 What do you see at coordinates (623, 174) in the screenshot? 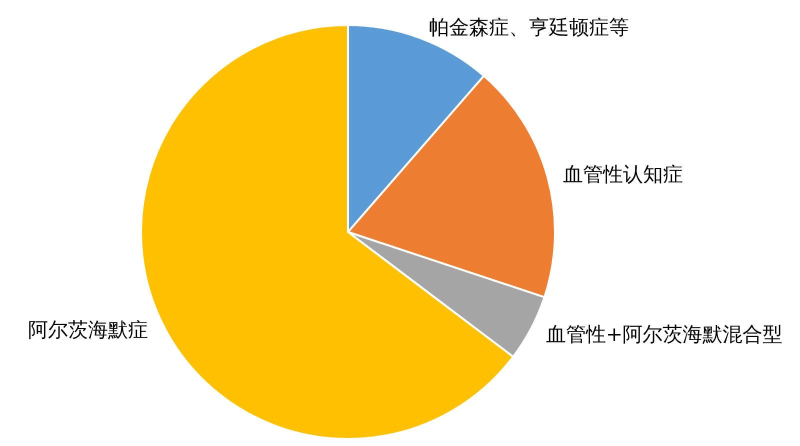
I see `slice-label: 血管性认知症` at bounding box center [623, 174].